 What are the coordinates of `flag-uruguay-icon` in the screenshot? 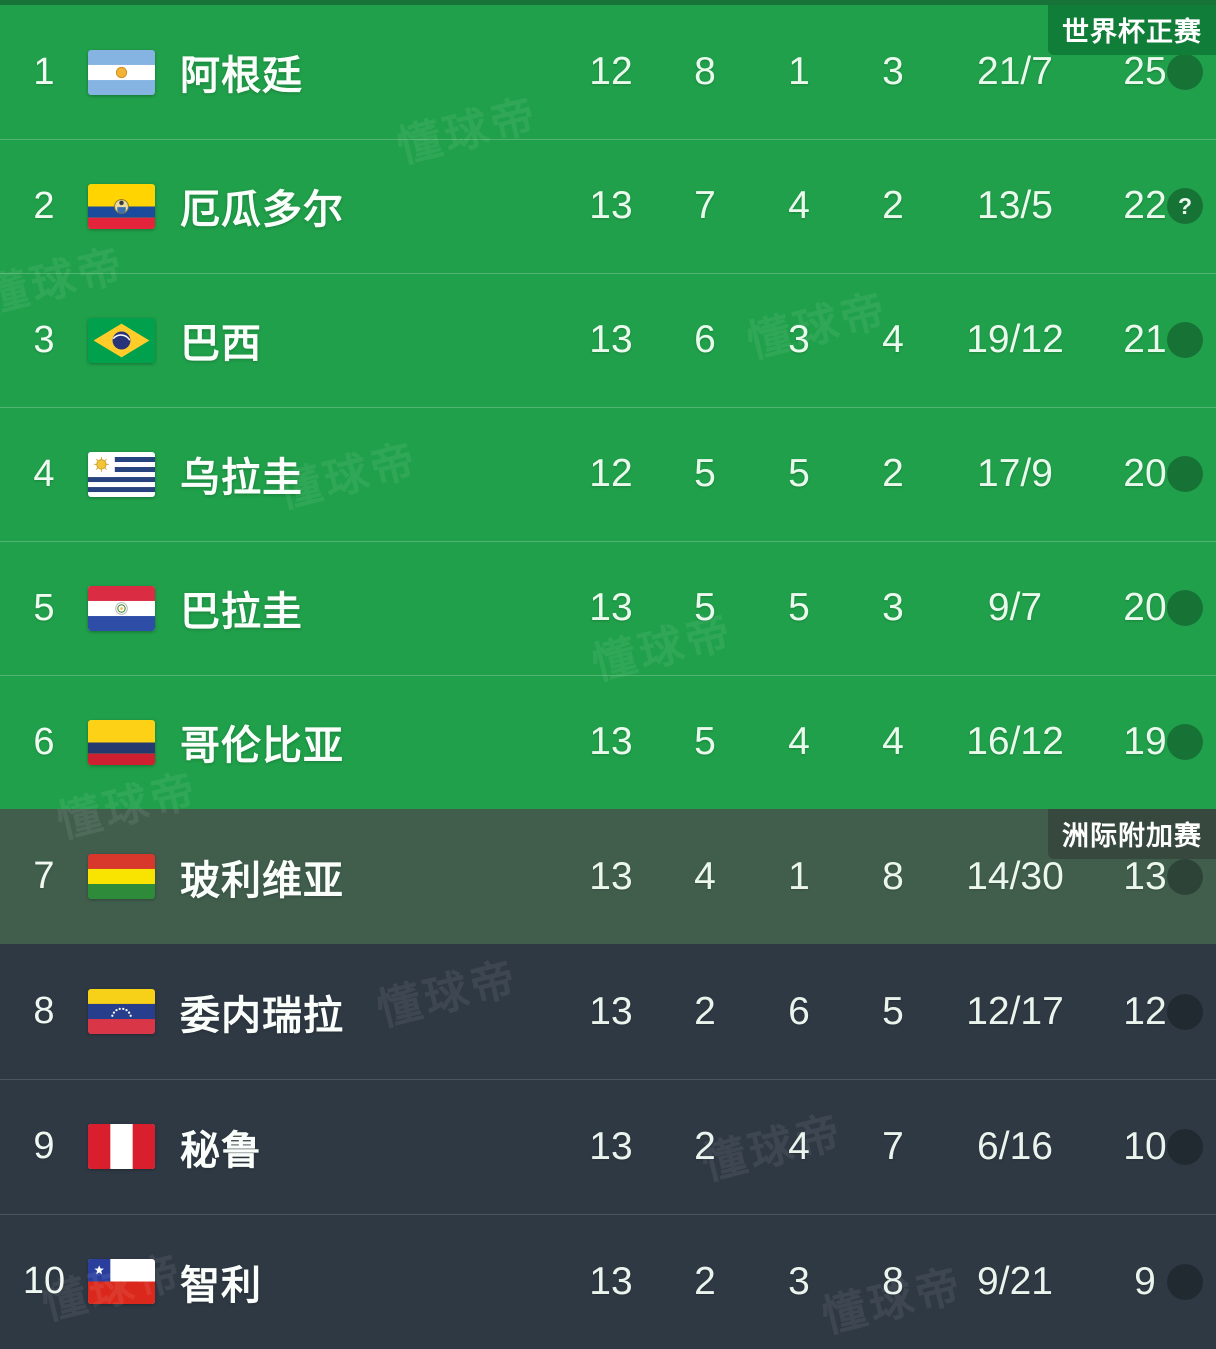 It's located at (121, 474).